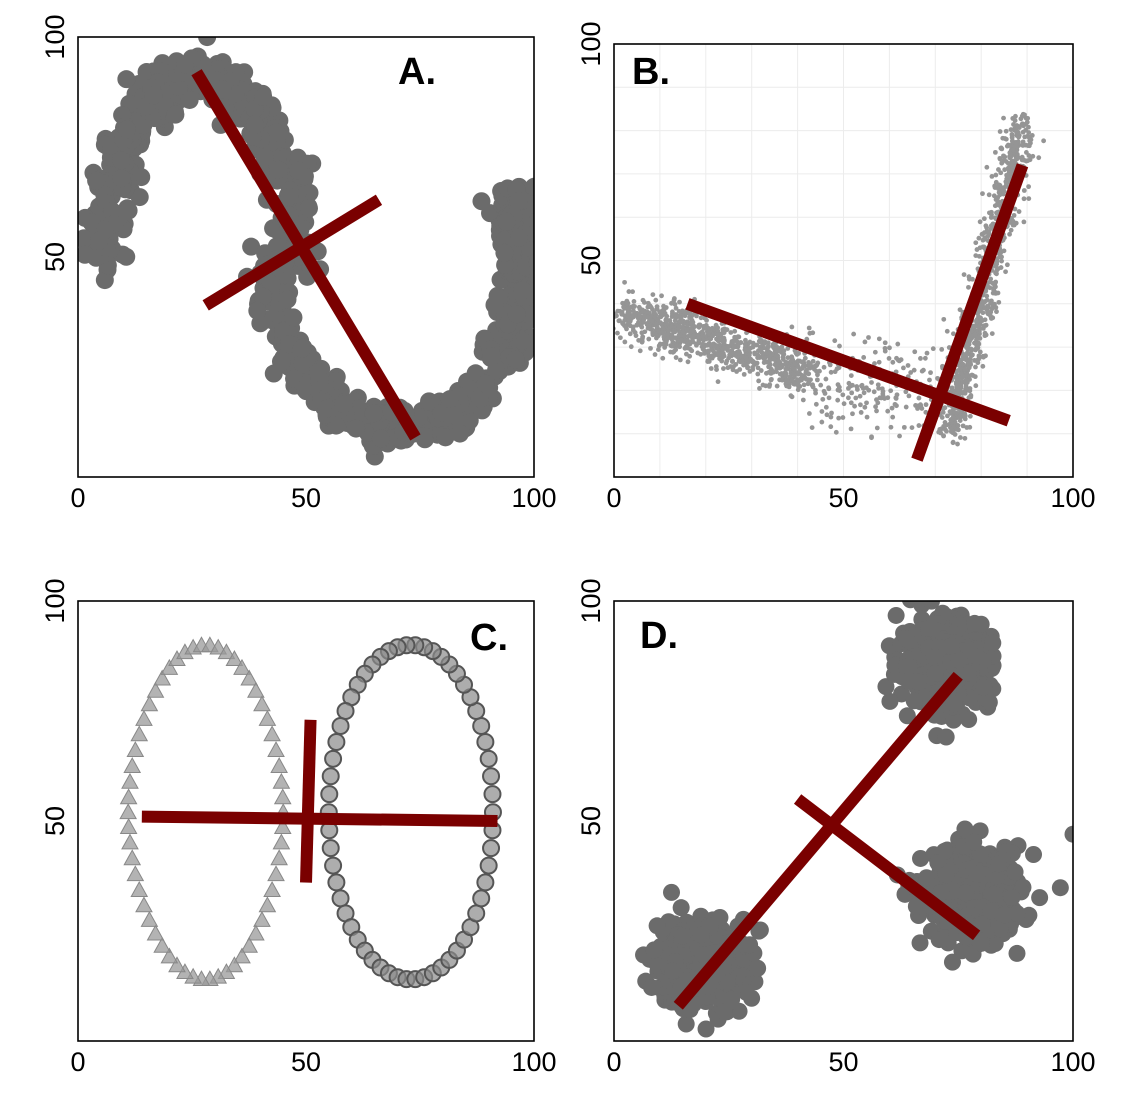 This screenshot has height=1119, width=1146. Describe the element at coordinates (1072, 1062) in the screenshot. I see `panel-d-x-tick-100: 100` at that location.